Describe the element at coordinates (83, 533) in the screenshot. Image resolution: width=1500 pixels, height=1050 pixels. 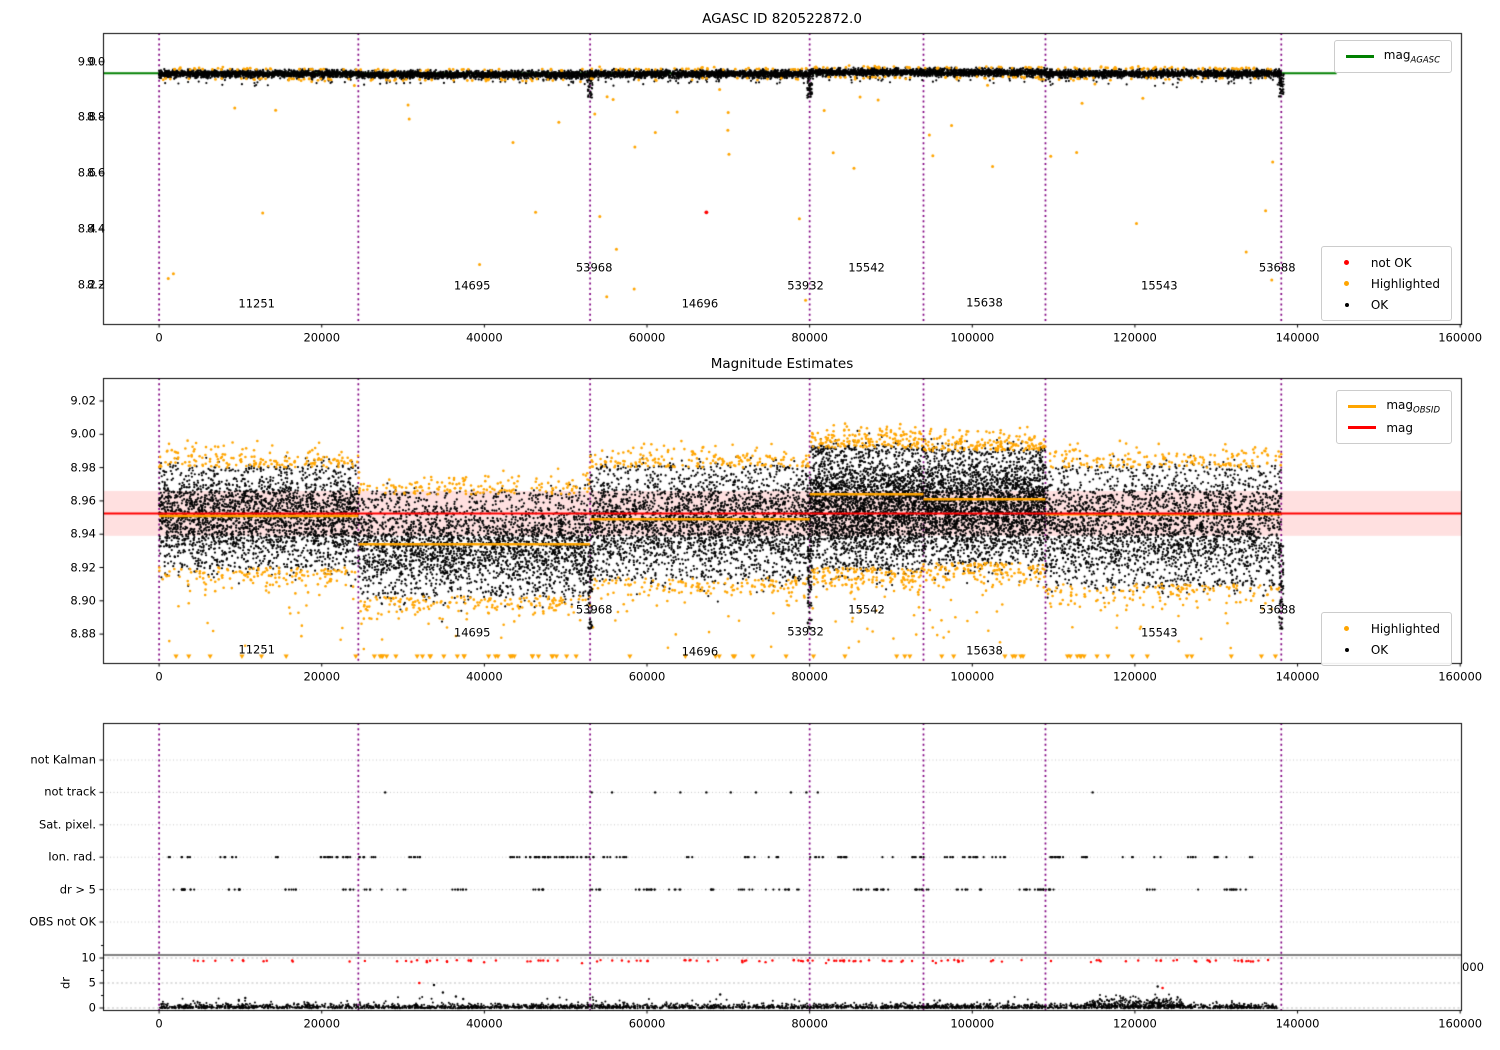
I see `y-tick-label: 8.94` at that location.